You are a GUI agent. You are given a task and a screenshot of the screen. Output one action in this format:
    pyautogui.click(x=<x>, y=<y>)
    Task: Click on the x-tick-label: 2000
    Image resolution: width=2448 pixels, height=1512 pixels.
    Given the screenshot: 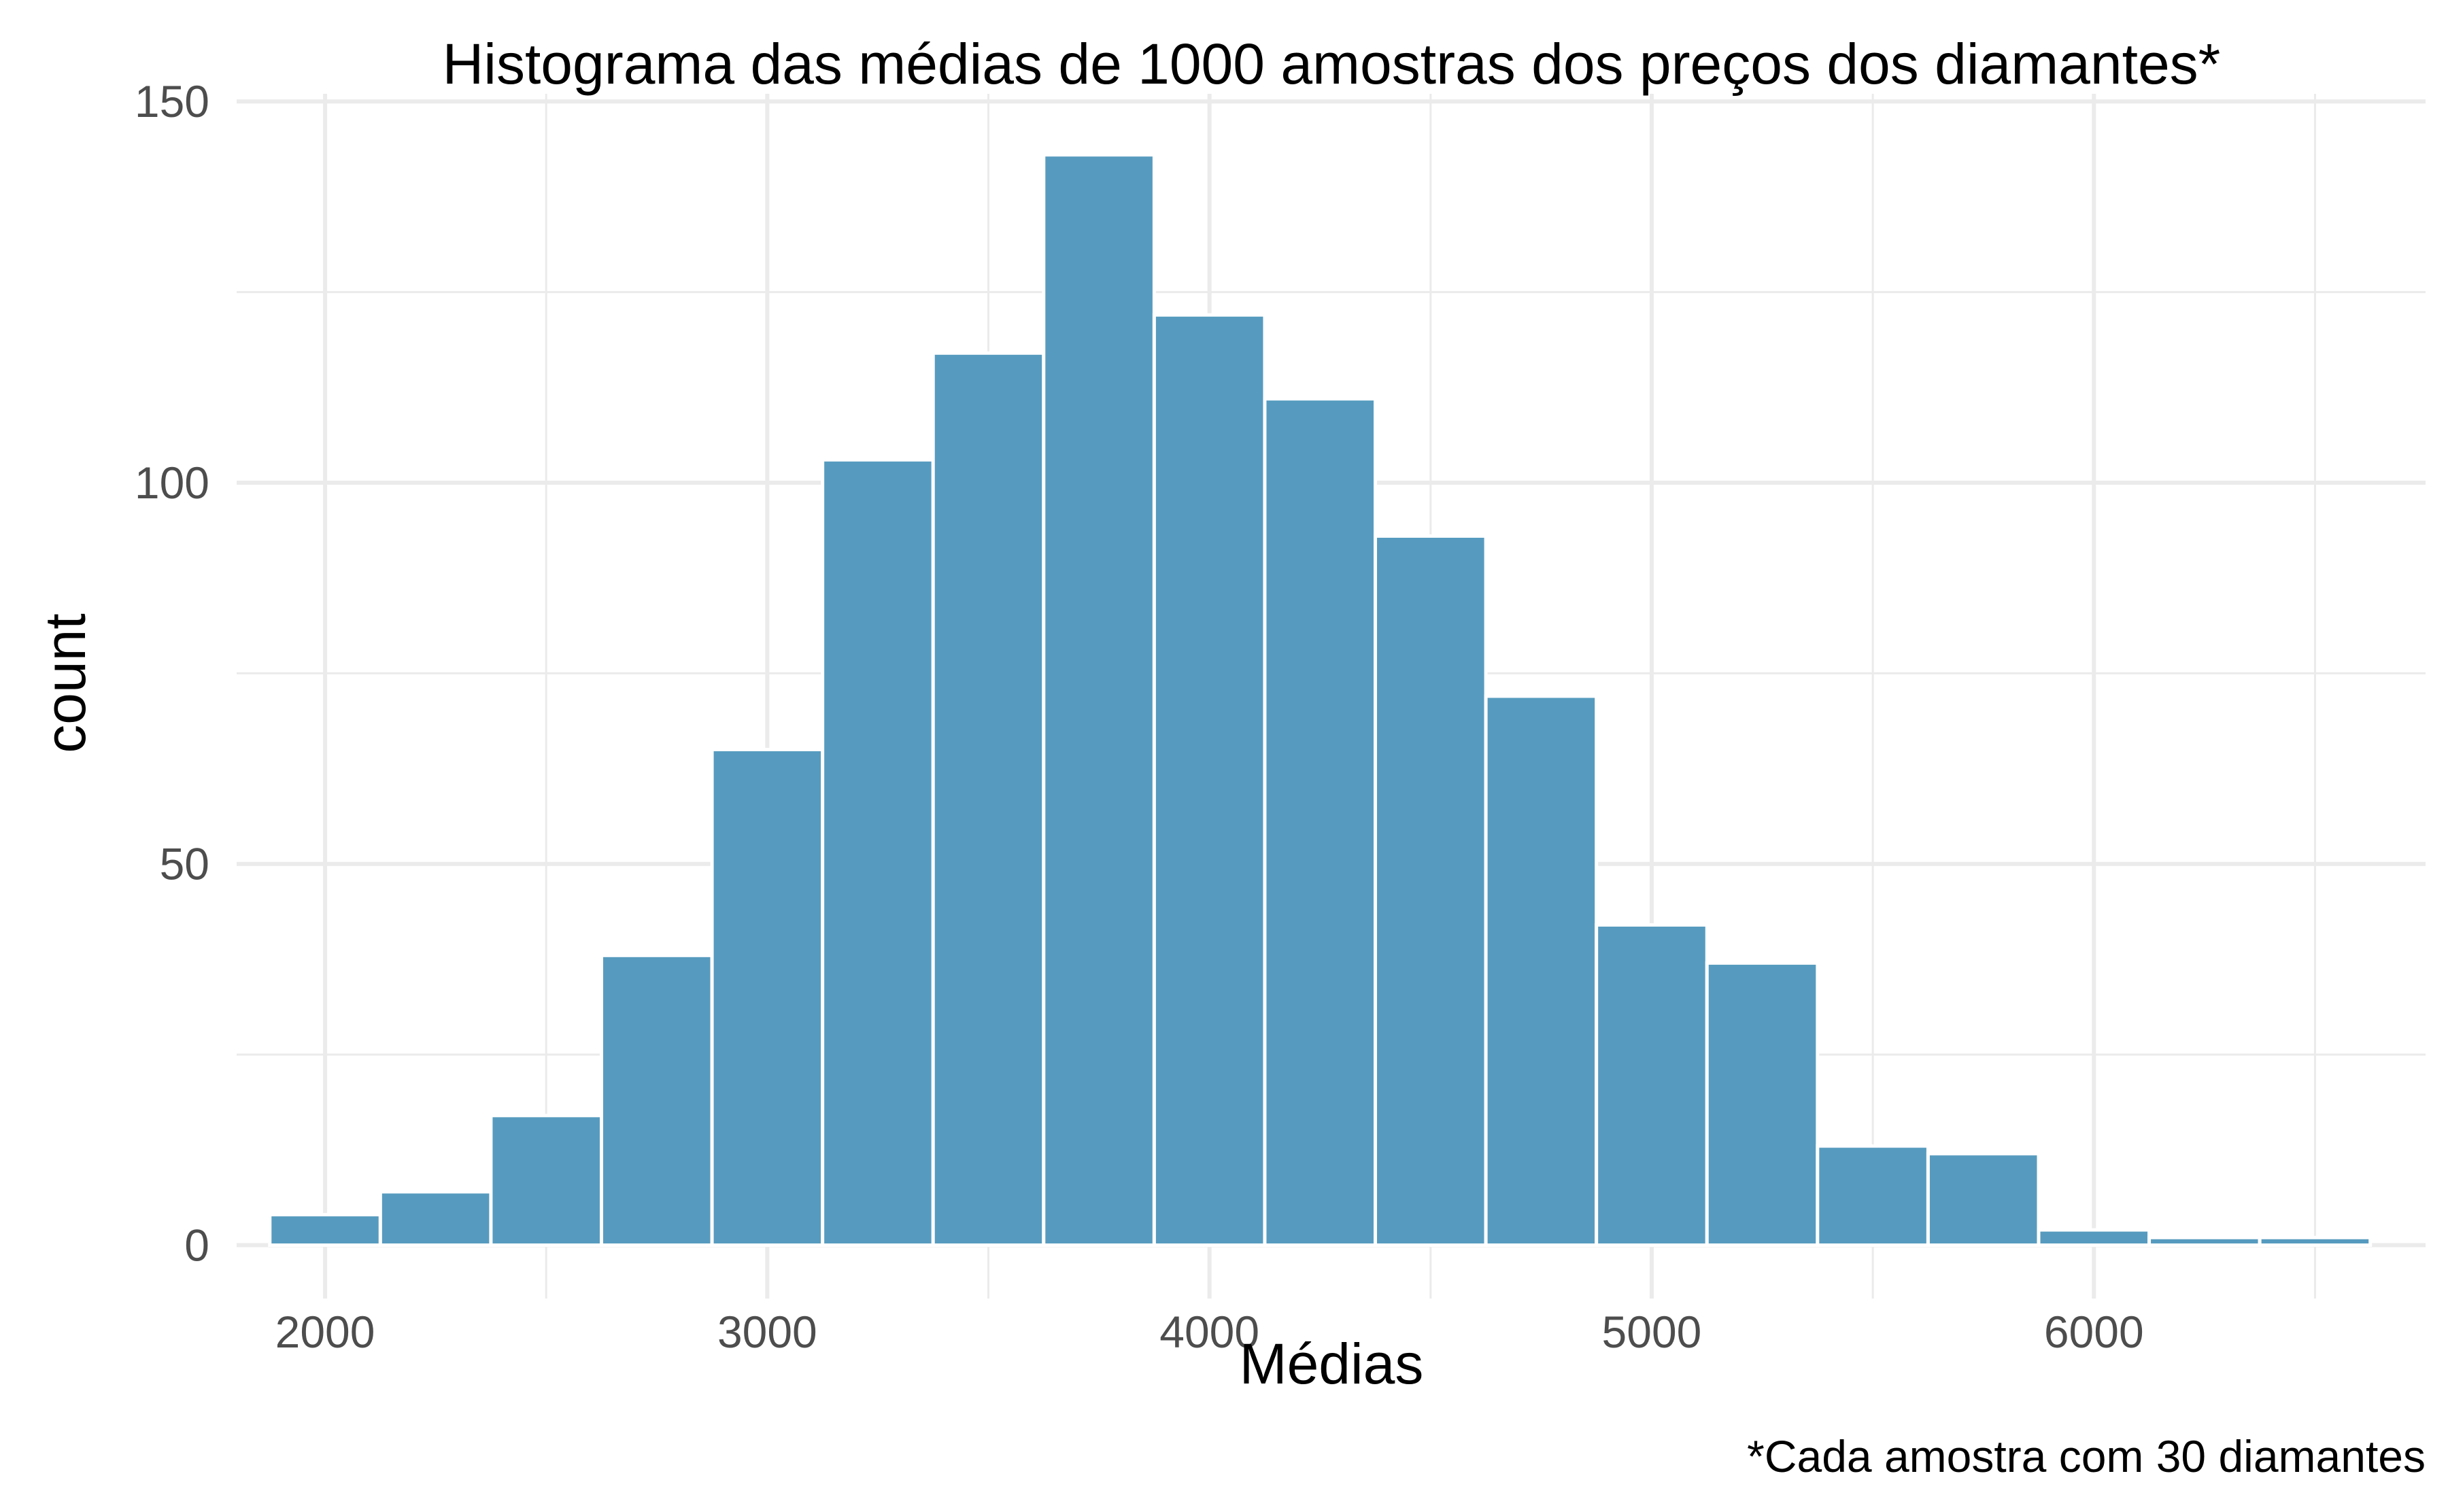 What is the action you would take?
    pyautogui.click(x=325, y=1332)
    